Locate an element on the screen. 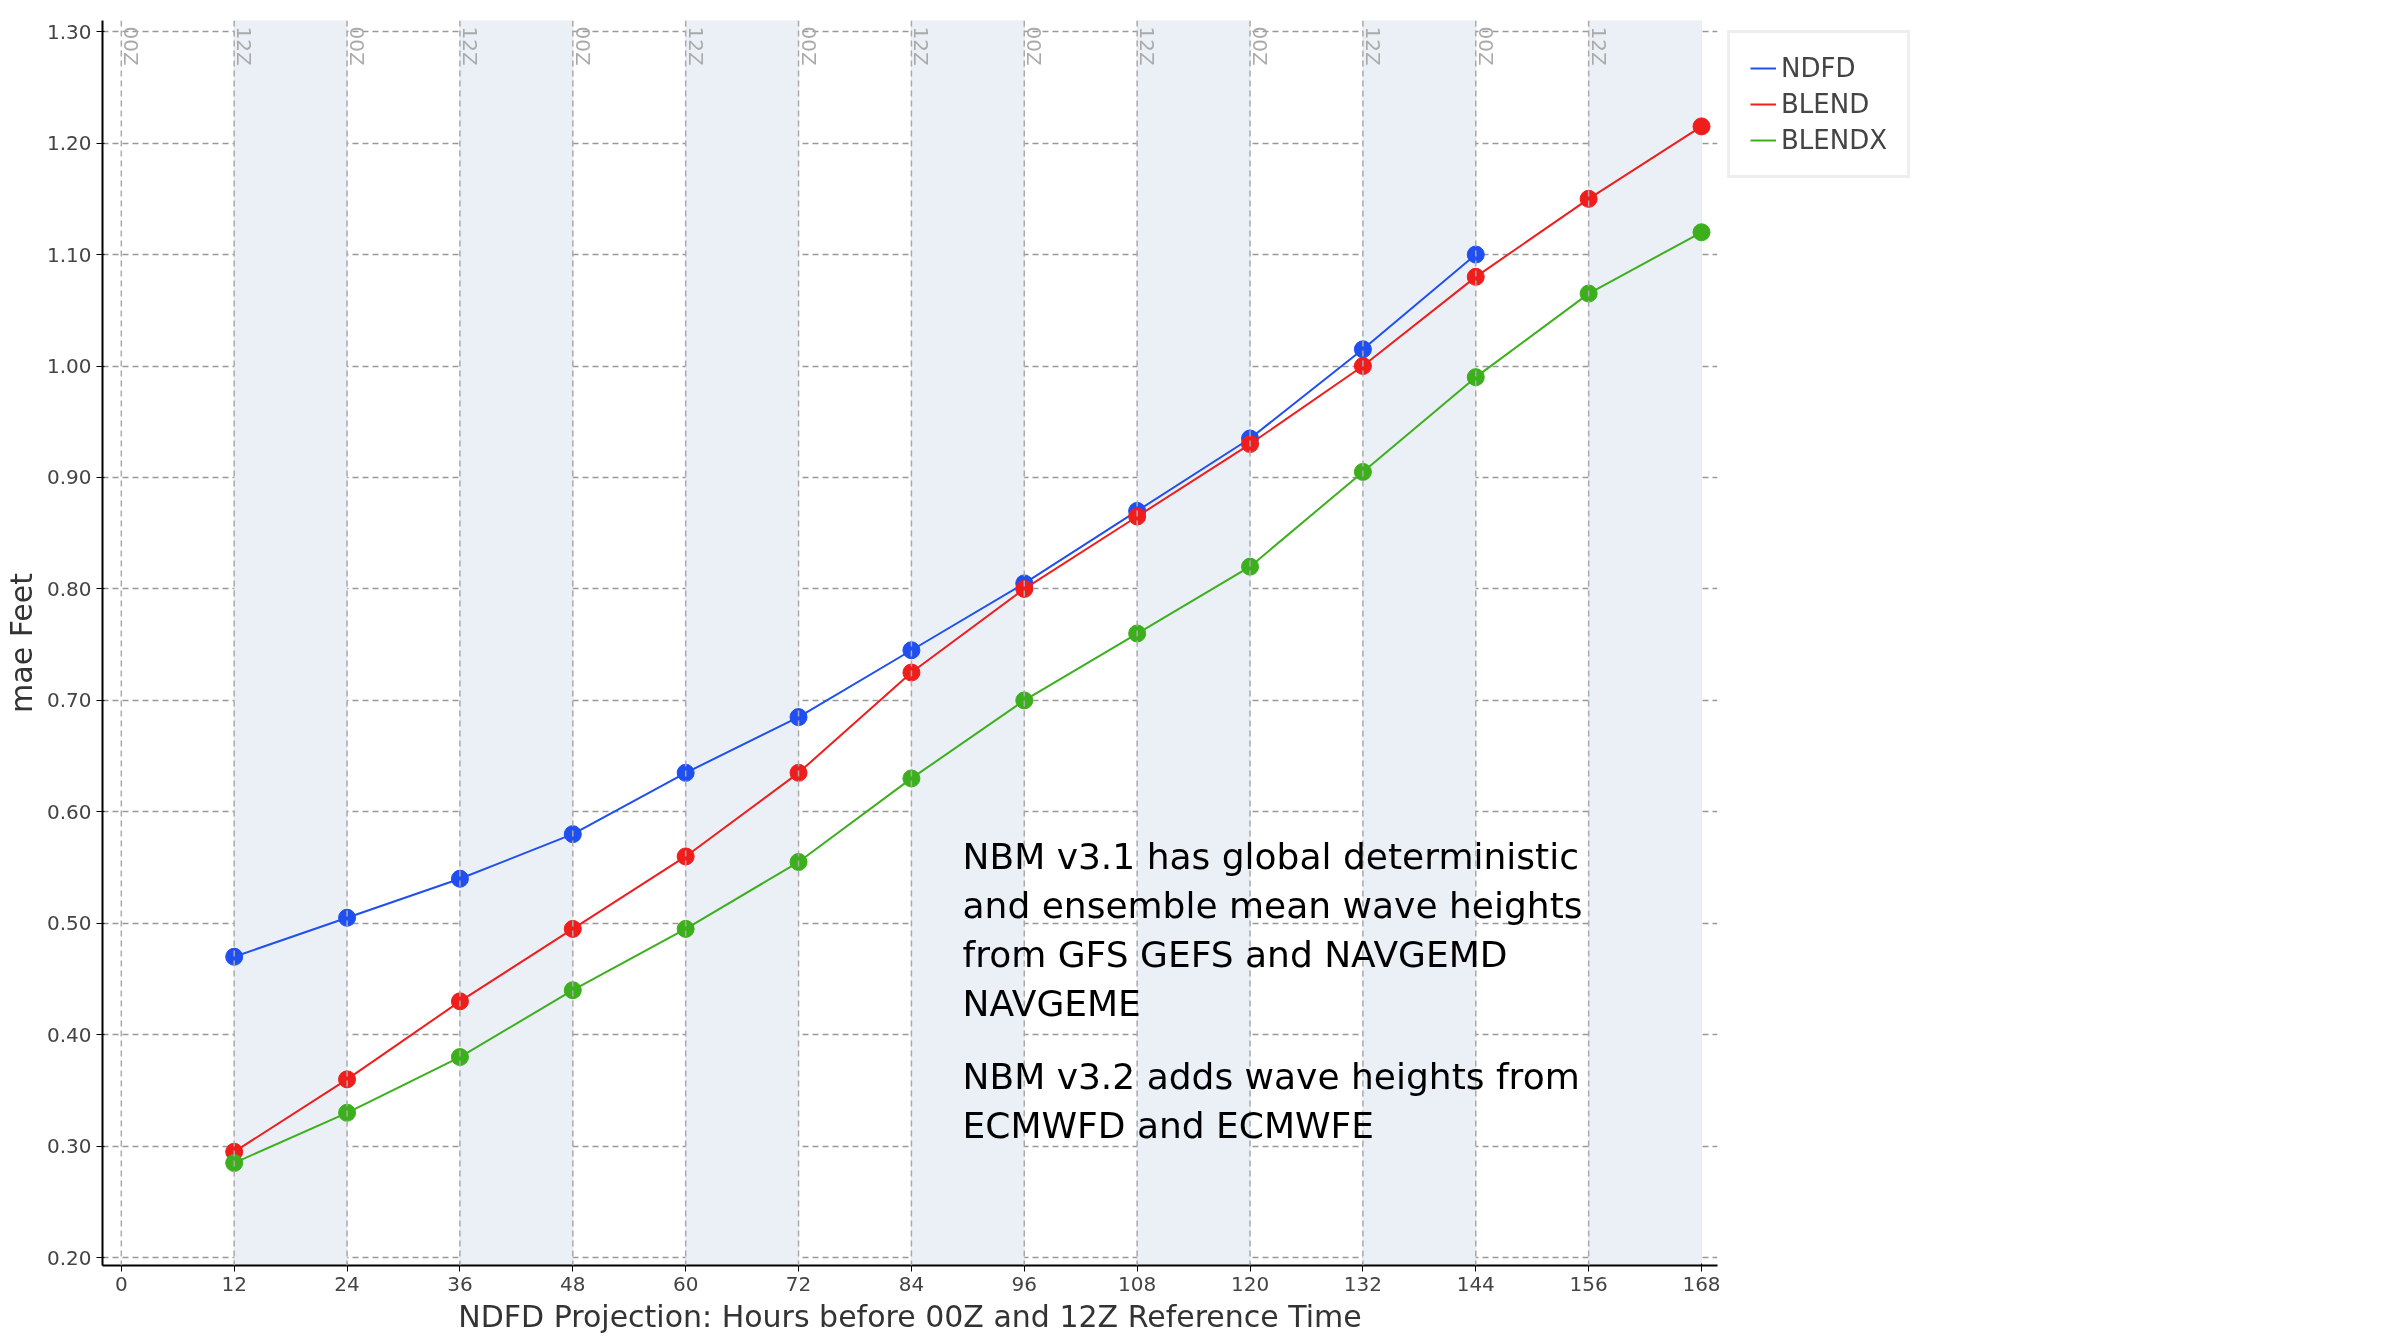 Image resolution: width=2394 pixels, height=1336 pixels. y-tick-label: 1.00 is located at coordinates (69, 366).